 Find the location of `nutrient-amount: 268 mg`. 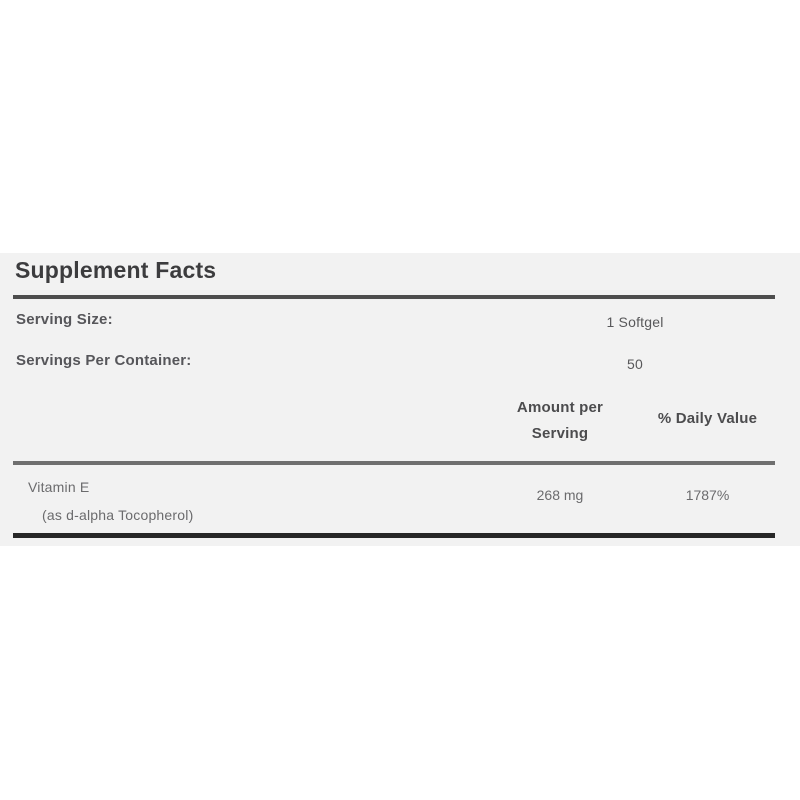

nutrient-amount: 268 mg is located at coordinates (560, 495).